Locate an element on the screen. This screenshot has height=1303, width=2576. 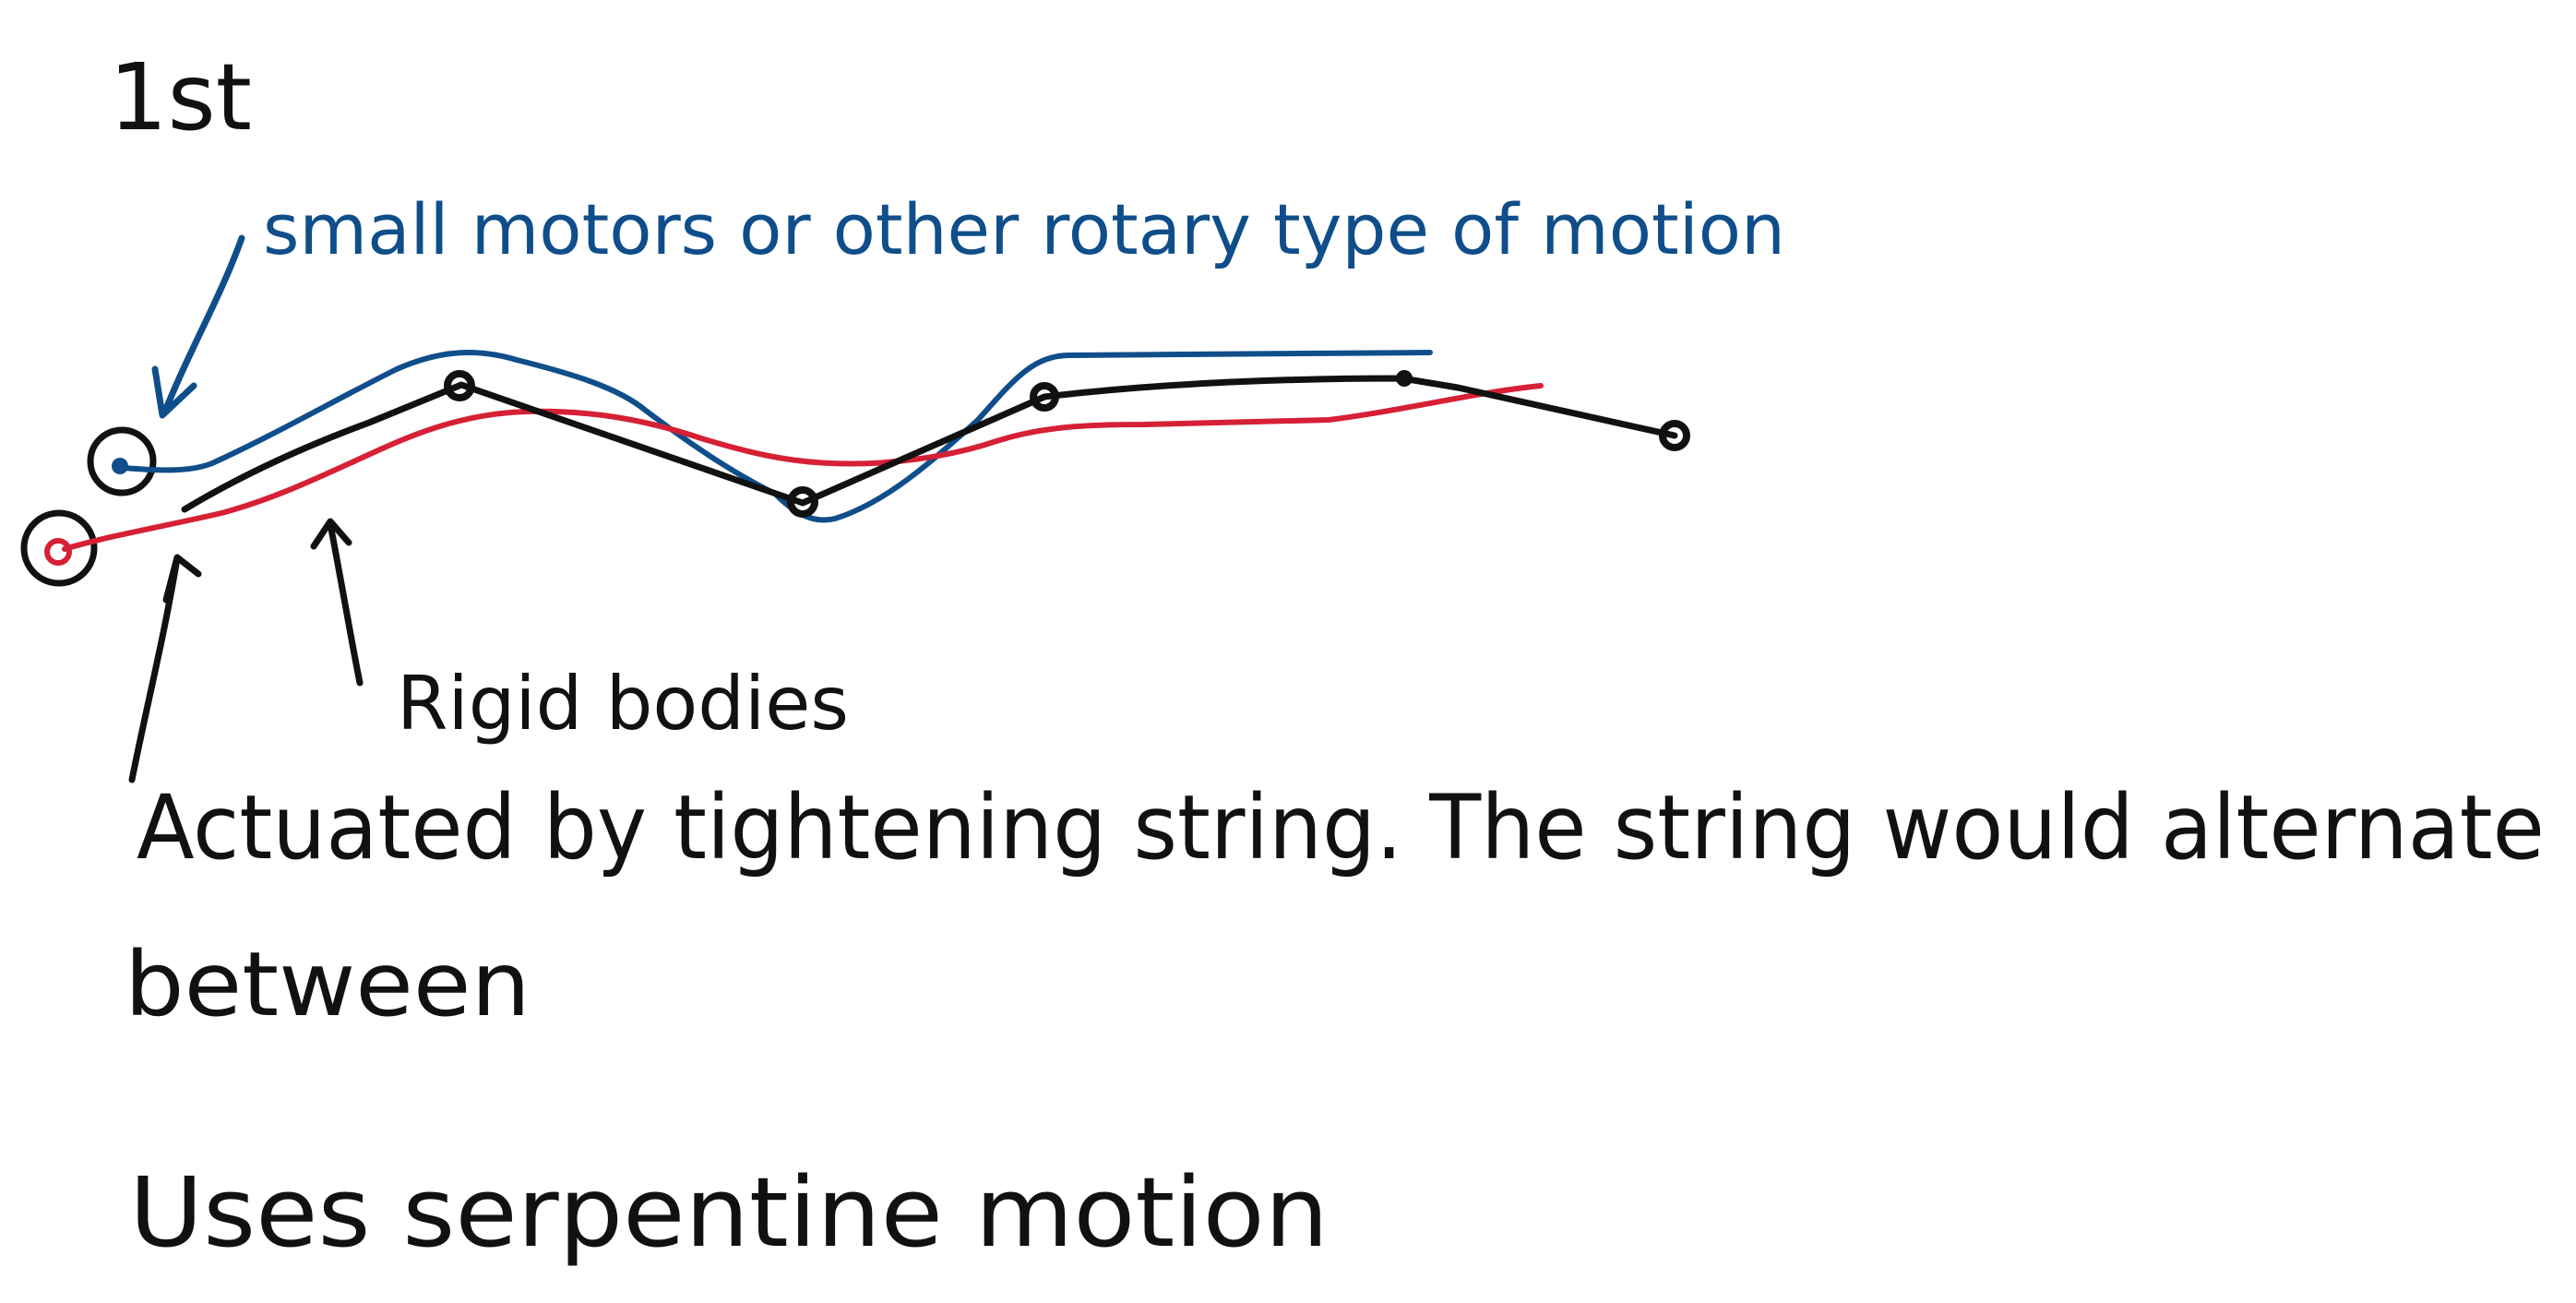
red-motor-circle is located at coordinates (59, 548).